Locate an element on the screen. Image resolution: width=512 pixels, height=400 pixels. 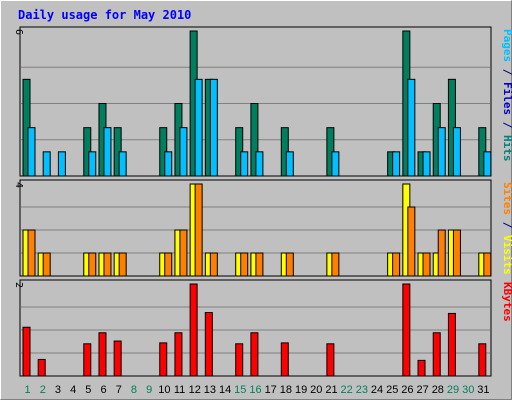
x-tick-label-day-20: 20 is located at coordinates (316, 390).